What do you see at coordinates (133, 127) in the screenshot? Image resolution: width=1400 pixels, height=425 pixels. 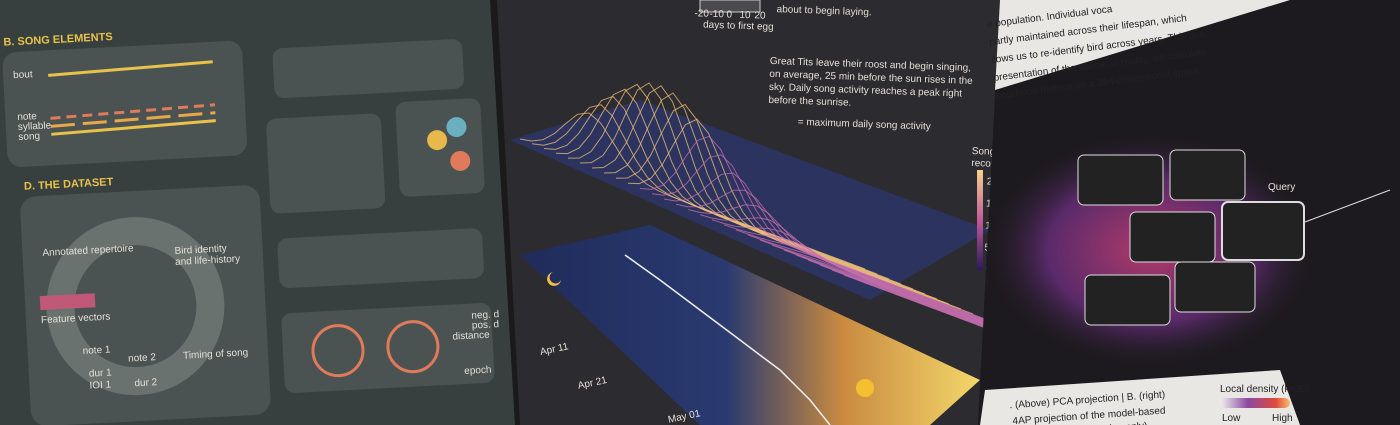 I see `song-line` at bounding box center [133, 127].